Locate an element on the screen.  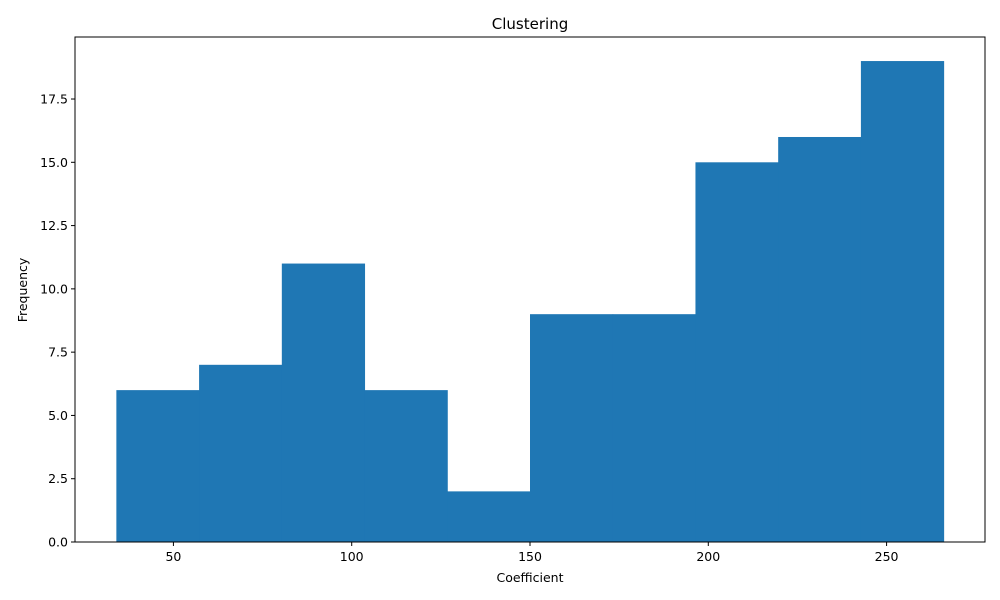
y-tick-label: 0.0 is located at coordinates (58, 542).